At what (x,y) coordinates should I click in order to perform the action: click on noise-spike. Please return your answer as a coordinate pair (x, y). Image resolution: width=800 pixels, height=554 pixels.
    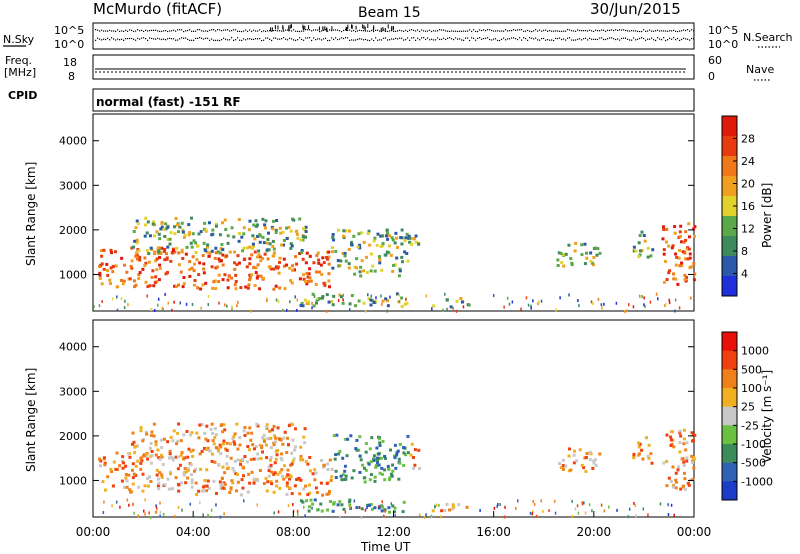
    Looking at the image, I should click on (348, 26).